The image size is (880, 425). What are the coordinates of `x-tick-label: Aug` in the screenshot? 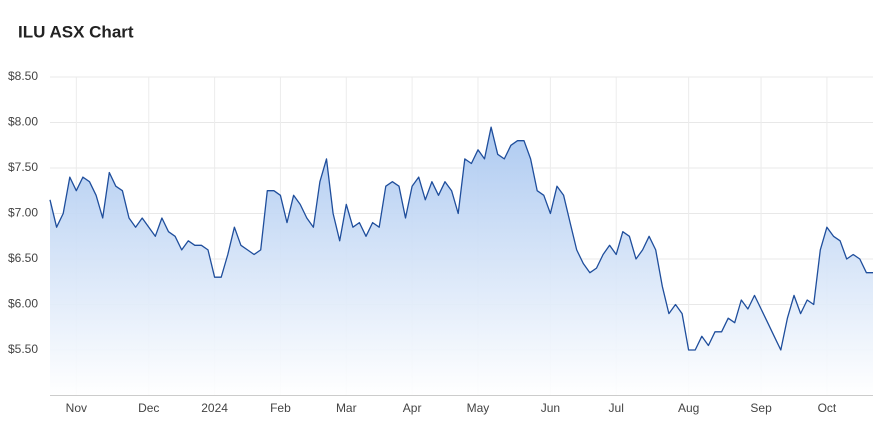 It's located at (688, 408).